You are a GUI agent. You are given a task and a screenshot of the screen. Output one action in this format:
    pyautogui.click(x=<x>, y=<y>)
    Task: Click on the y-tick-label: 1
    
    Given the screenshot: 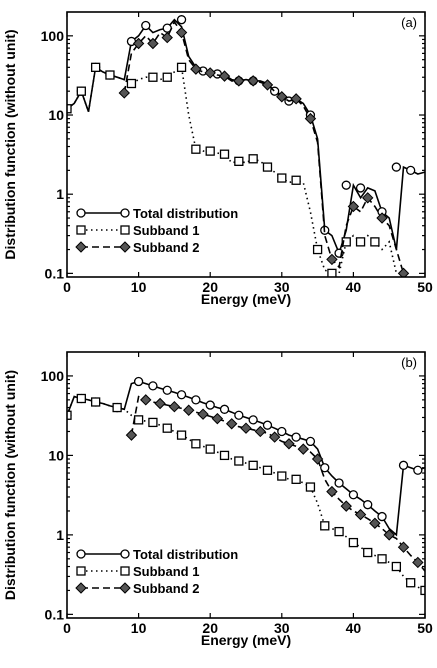 What is the action you would take?
    pyautogui.click(x=60, y=535)
    